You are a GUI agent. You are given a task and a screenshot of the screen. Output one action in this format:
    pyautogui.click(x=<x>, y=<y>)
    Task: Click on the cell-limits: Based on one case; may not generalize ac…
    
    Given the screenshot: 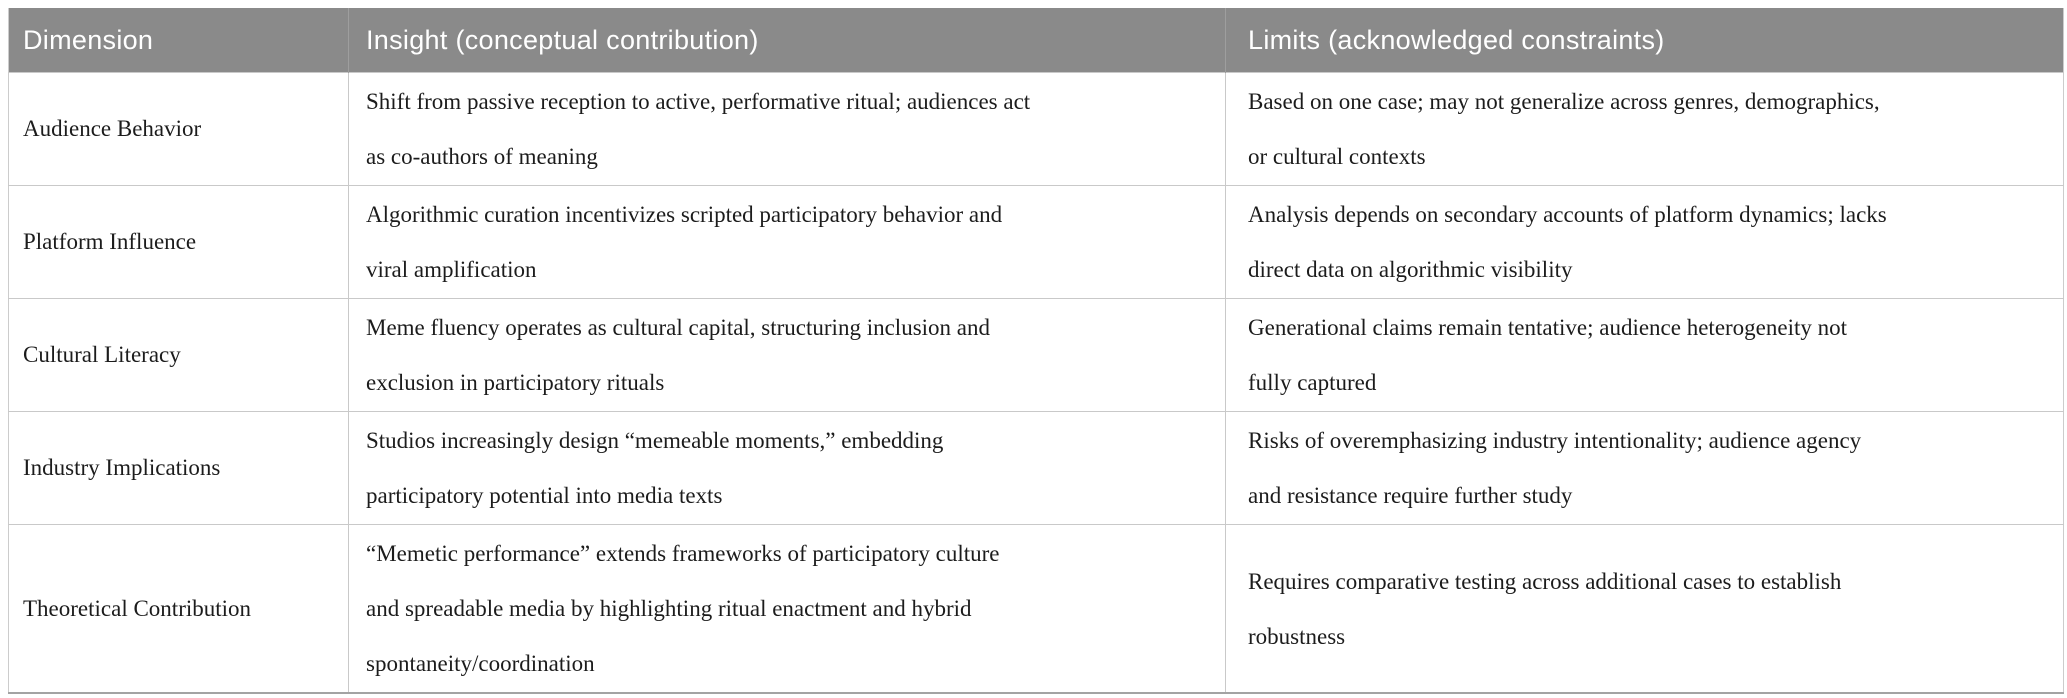 What is the action you would take?
    pyautogui.click(x=1644, y=129)
    